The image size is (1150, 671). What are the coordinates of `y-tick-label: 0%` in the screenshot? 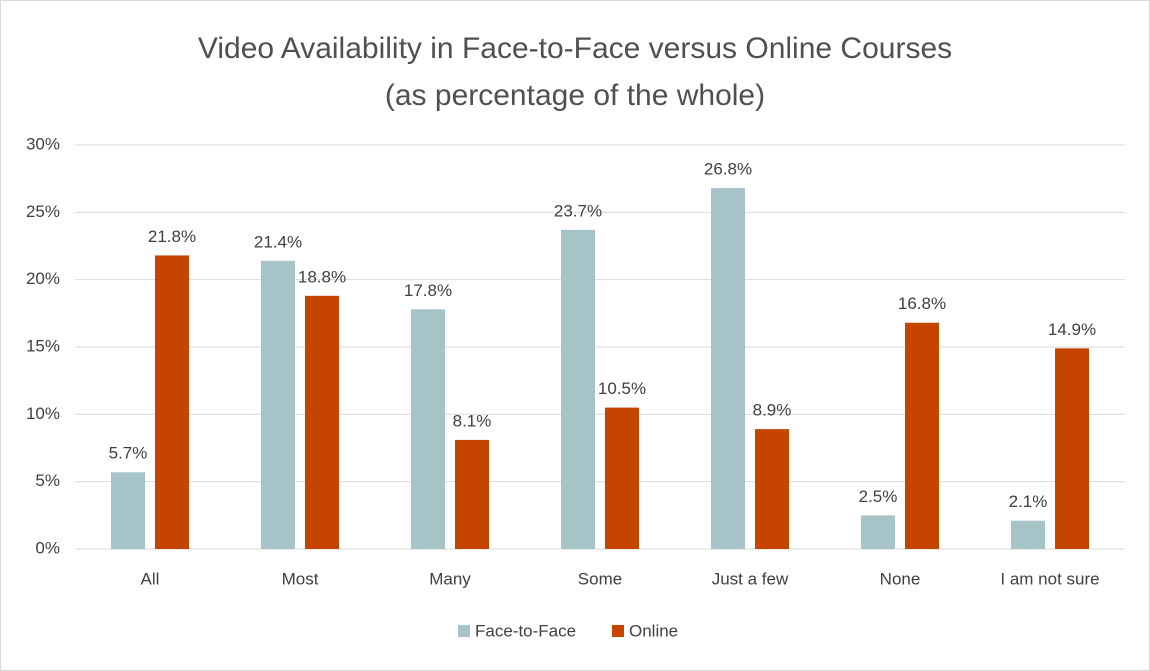 It's located at (47, 547).